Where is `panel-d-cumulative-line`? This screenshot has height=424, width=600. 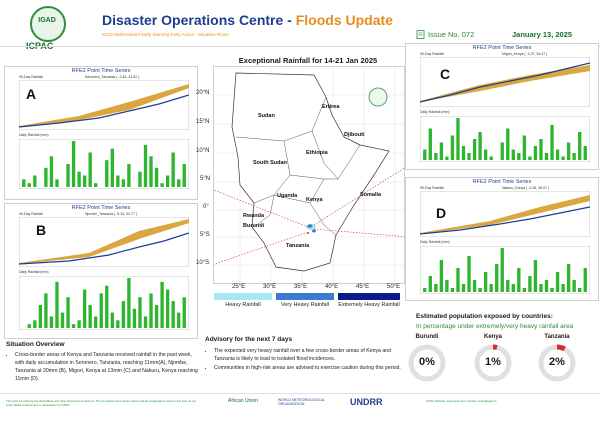
panel-d-cumulative-line is located at coordinates (505, 220).